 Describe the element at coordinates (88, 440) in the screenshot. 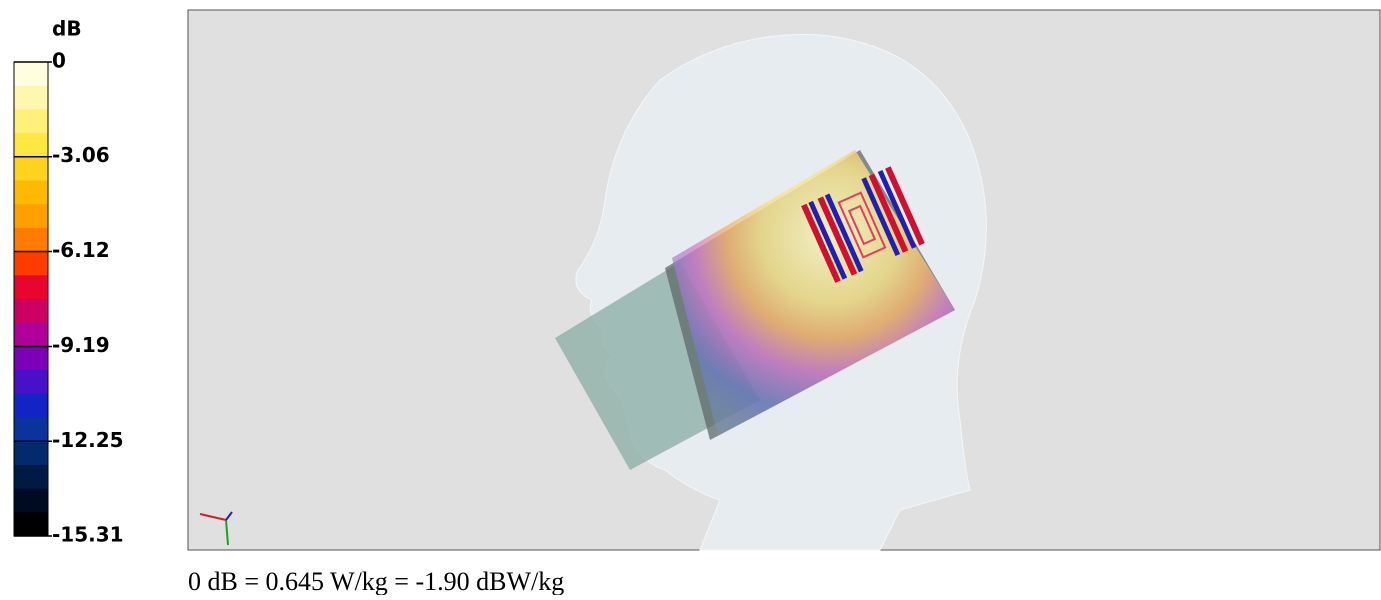

I see `legend-tick-label: -12.25` at that location.